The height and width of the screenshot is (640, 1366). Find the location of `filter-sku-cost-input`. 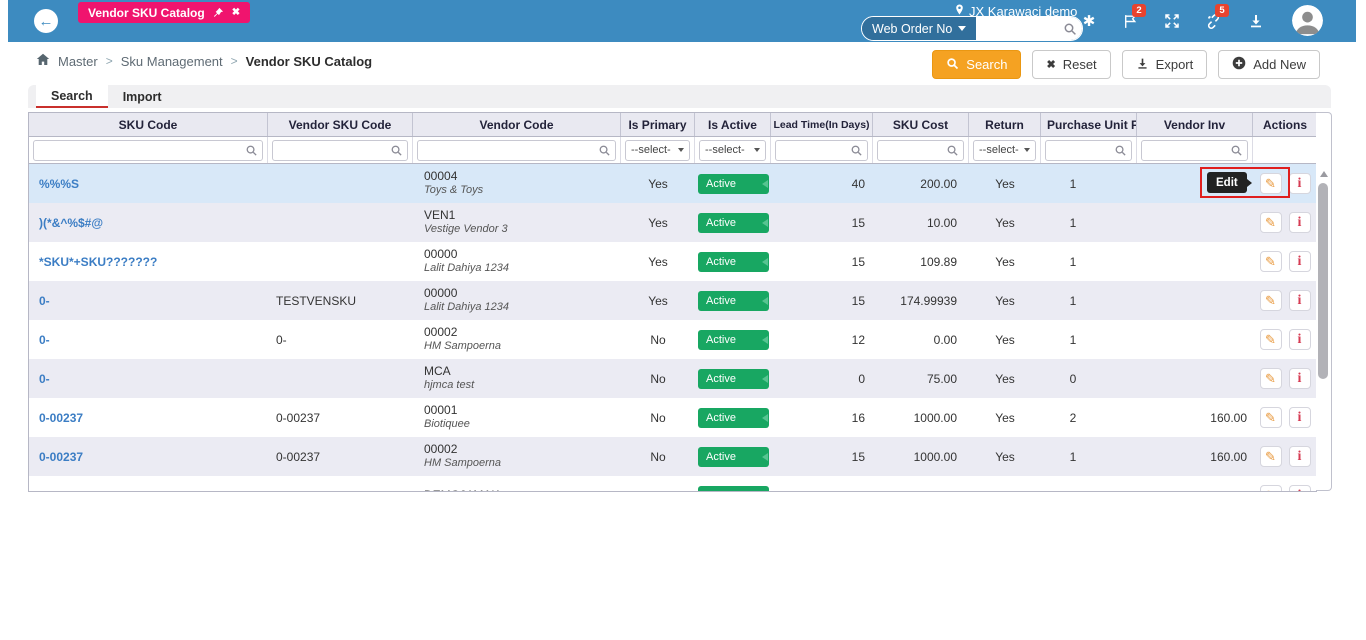

filter-sku-cost-input is located at coordinates (920, 150).